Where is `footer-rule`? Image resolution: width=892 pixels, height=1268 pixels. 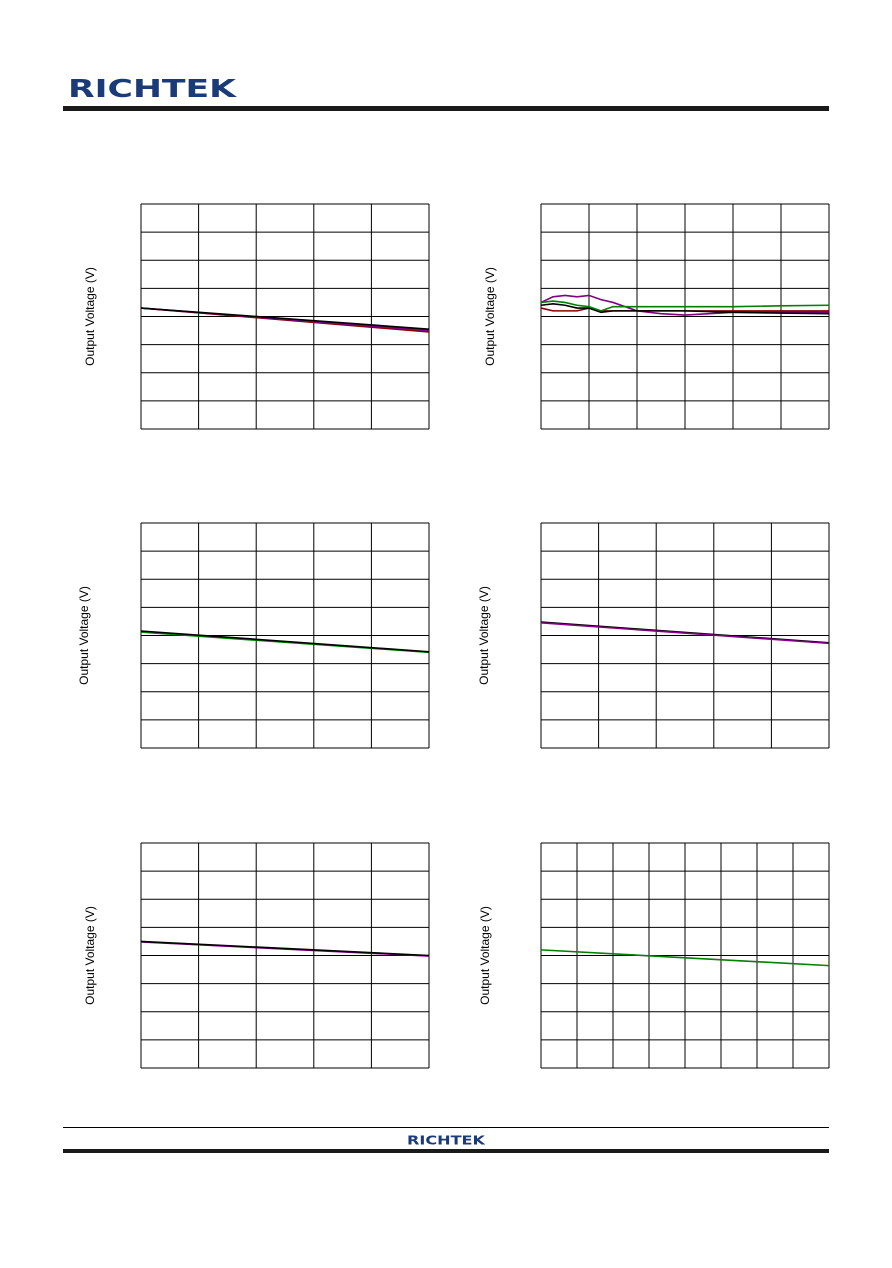
footer-rule is located at coordinates (446, 1151).